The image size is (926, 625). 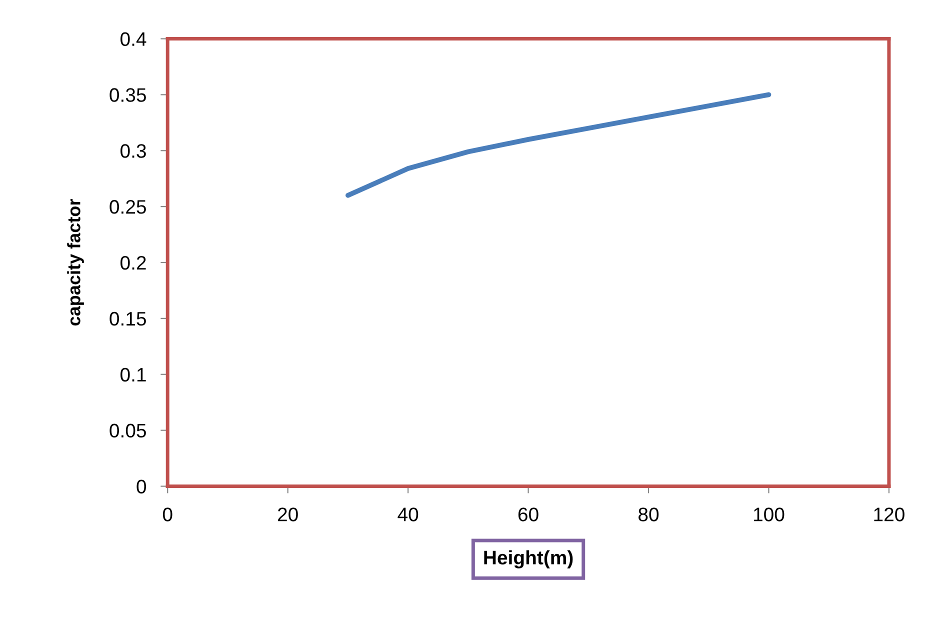 I want to click on x-tick-label: 20, so click(x=288, y=515).